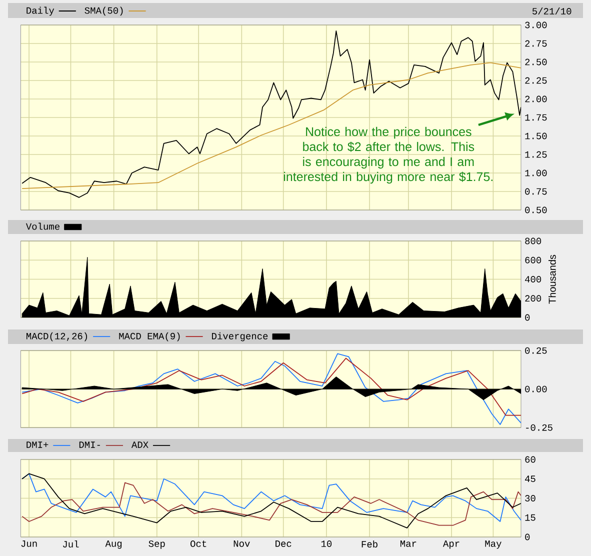 The height and width of the screenshot is (556, 591). What do you see at coordinates (43, 226) in the screenshot?
I see `legend-label: Volume` at bounding box center [43, 226].